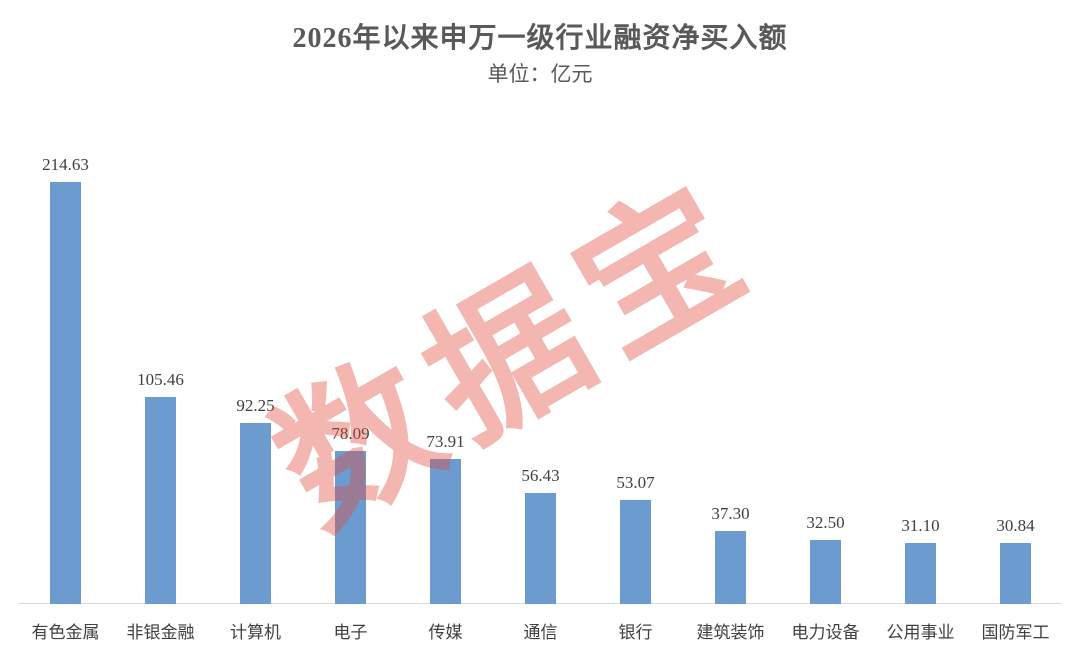 This screenshot has height=654, width=1080. Describe the element at coordinates (160, 379) in the screenshot. I see `value-label-非银金融: 105.46` at that location.